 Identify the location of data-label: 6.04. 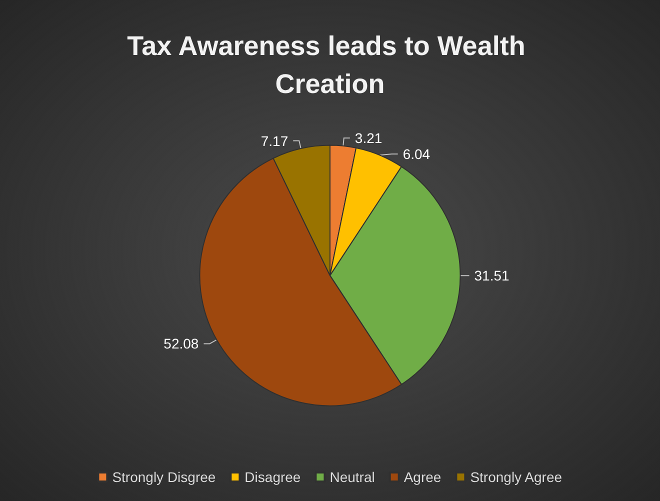
(416, 154).